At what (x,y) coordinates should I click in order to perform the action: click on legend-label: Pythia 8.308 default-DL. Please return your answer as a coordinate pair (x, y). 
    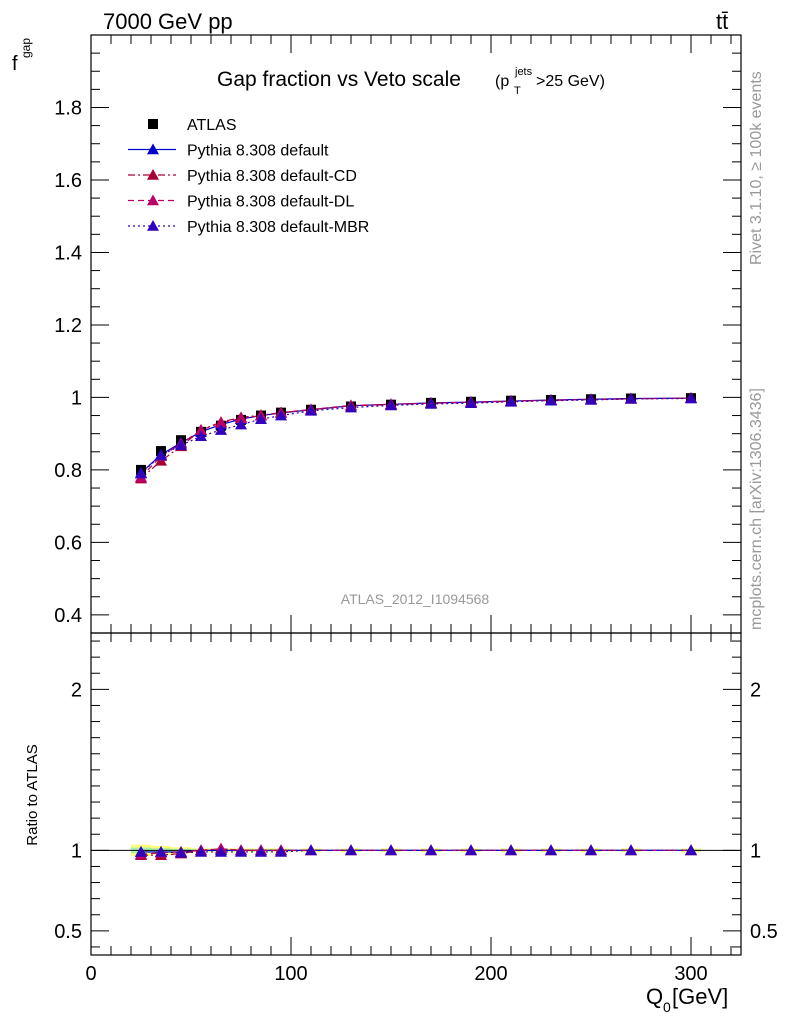
    Looking at the image, I should click on (270, 202).